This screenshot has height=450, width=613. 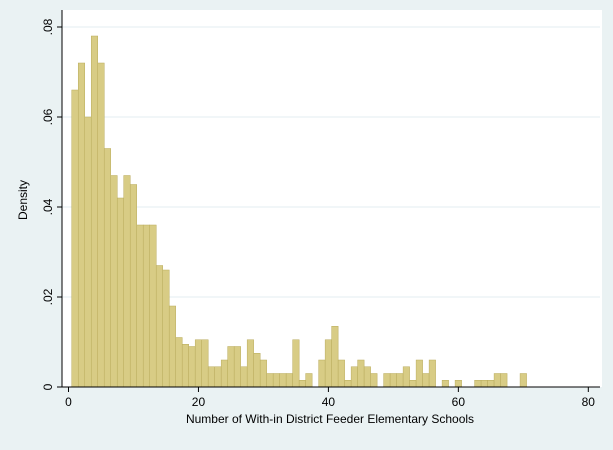 What do you see at coordinates (68, 402) in the screenshot?
I see `x-tick-label: 0` at bounding box center [68, 402].